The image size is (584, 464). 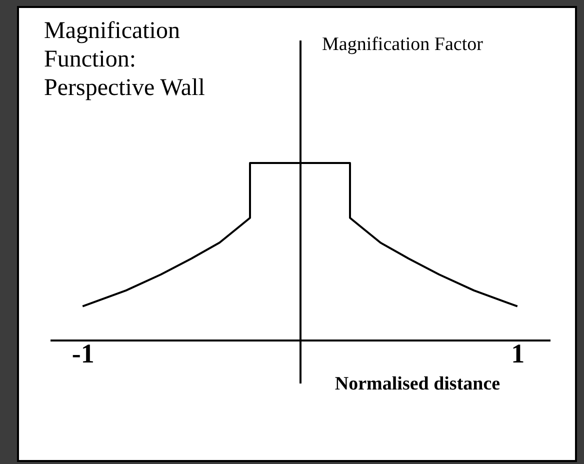 I want to click on text: Magnification Factor, so click(x=403, y=44).